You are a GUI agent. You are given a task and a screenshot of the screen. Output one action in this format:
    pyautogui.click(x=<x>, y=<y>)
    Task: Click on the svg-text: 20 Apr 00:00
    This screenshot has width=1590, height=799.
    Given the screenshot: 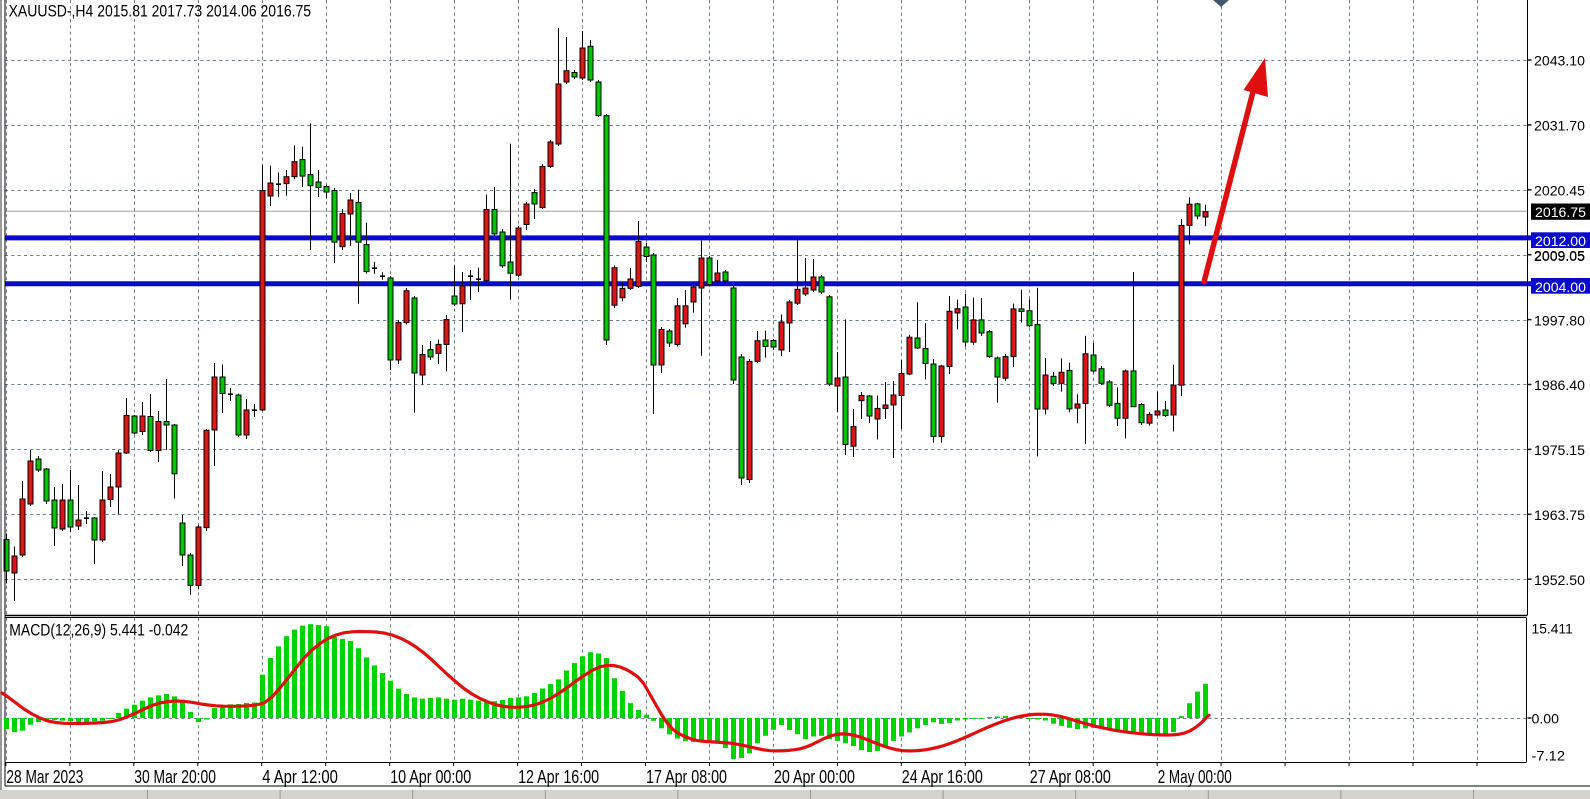 What is the action you would take?
    pyautogui.click(x=814, y=777)
    